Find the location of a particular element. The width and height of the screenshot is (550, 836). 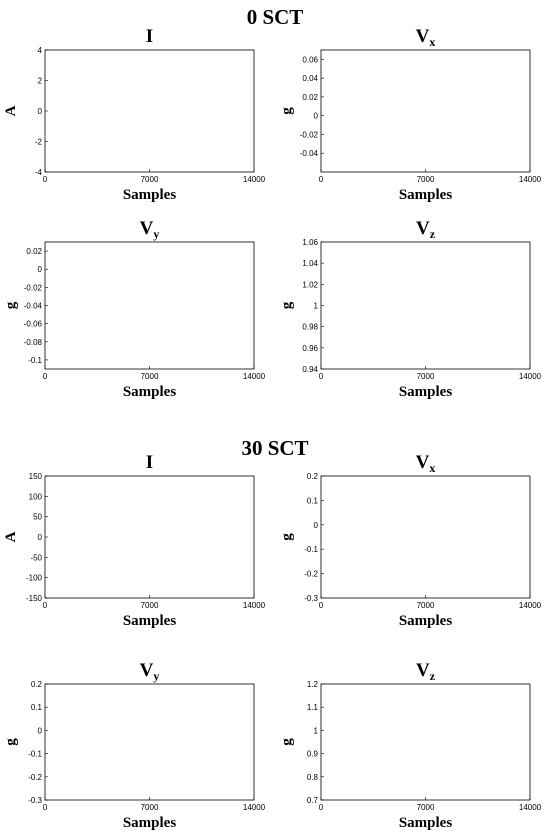

y-tick-label: -0.06 is located at coordinates (33, 324).